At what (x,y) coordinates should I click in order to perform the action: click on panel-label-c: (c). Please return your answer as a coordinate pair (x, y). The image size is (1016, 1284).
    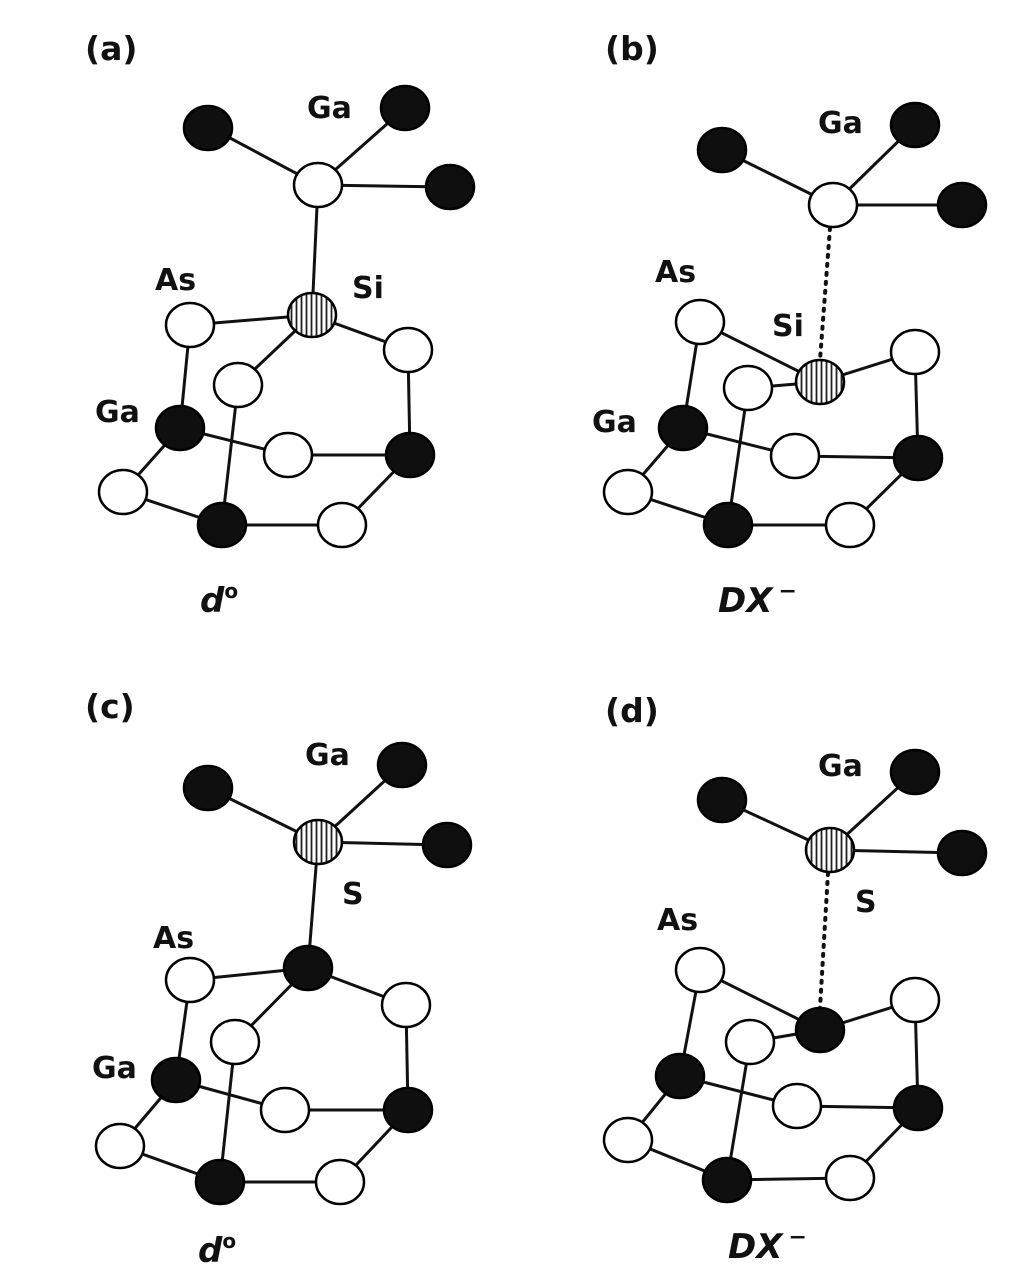
    Looking at the image, I should click on (110, 706).